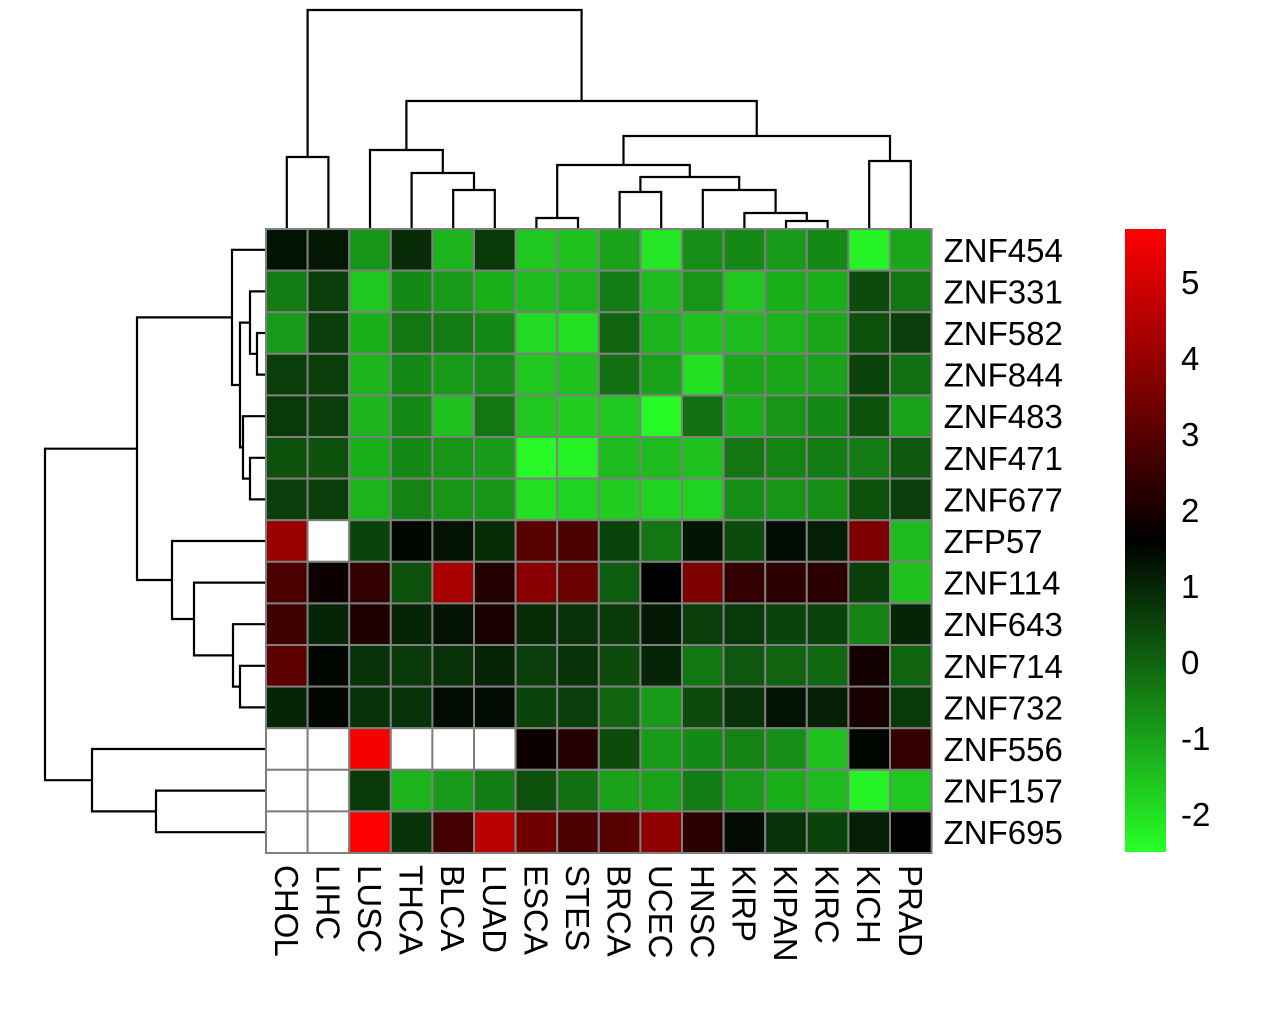 The width and height of the screenshot is (1279, 1020). I want to click on colorbar-tick-label: 2, so click(1190, 510).